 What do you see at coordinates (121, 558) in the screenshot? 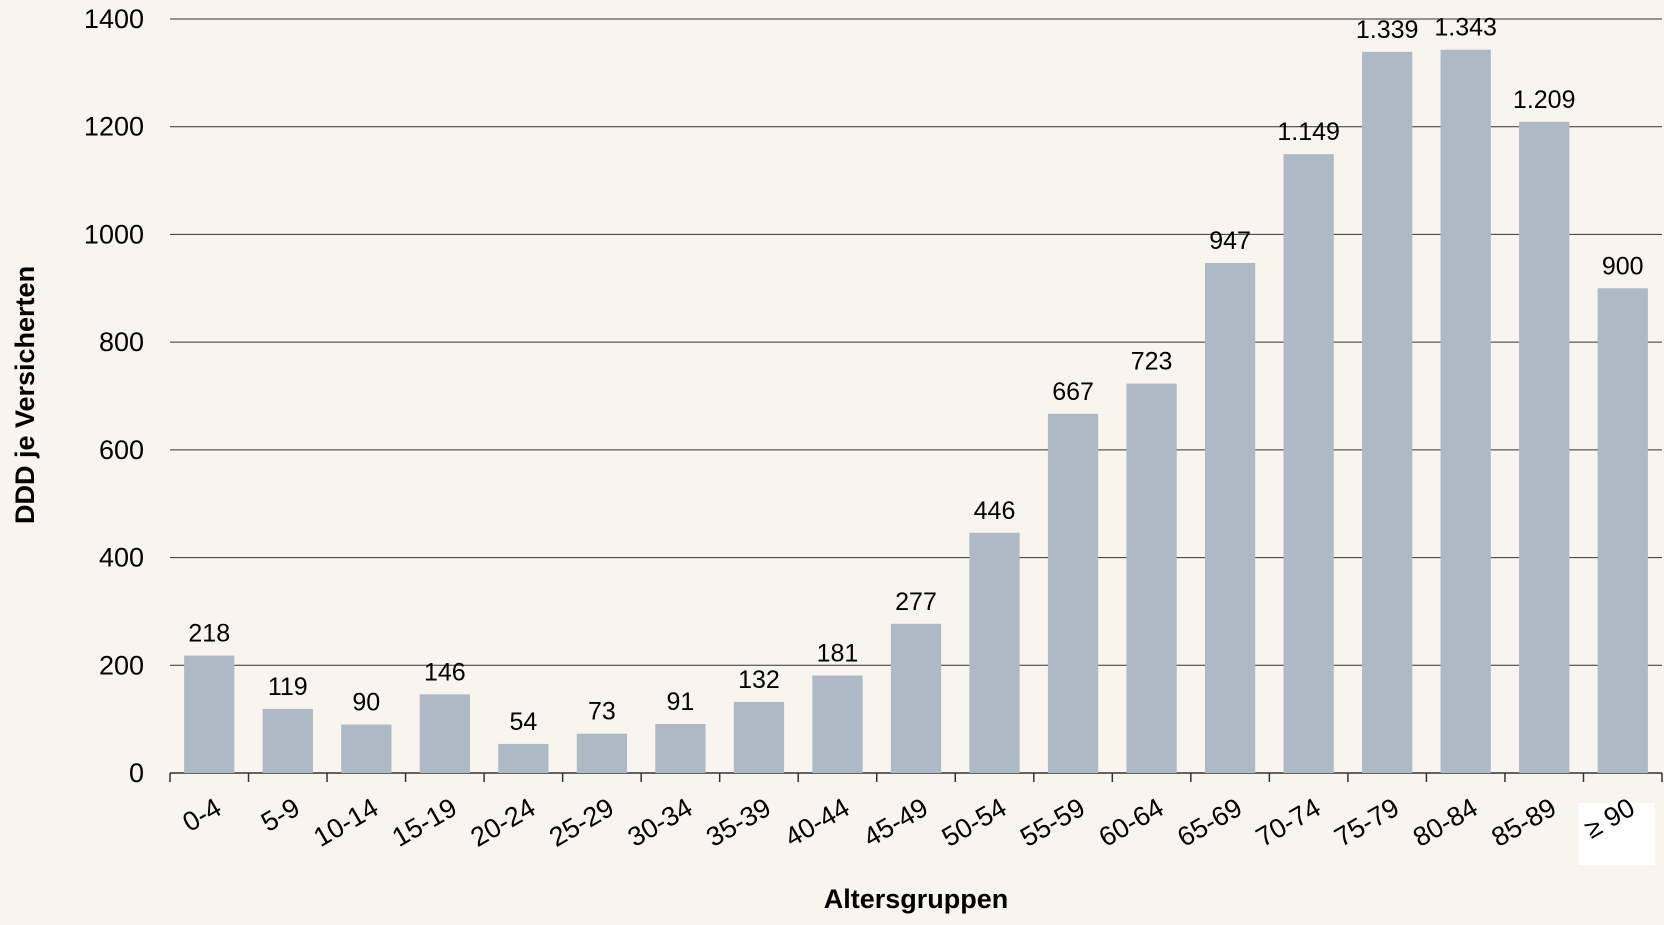
I see `y-tick-label: 400` at bounding box center [121, 558].